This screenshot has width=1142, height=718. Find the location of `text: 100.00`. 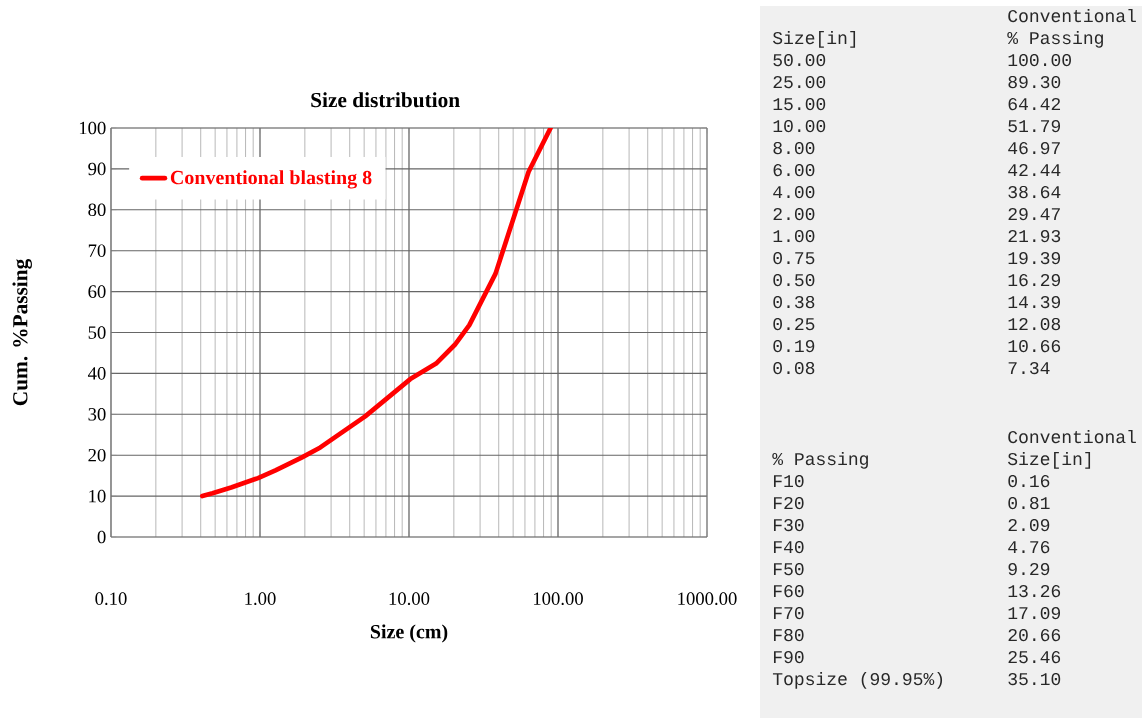

text: 100.00 is located at coordinates (1039, 60).